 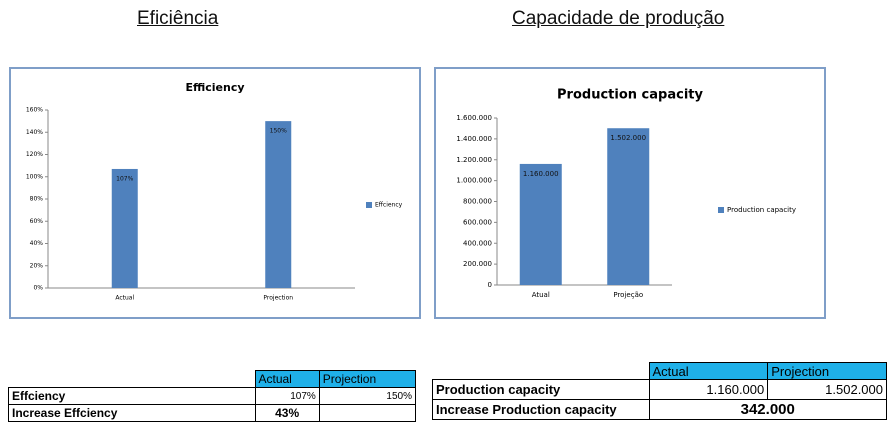 I want to click on y-tick-label: 600.000, so click(x=477, y=222).